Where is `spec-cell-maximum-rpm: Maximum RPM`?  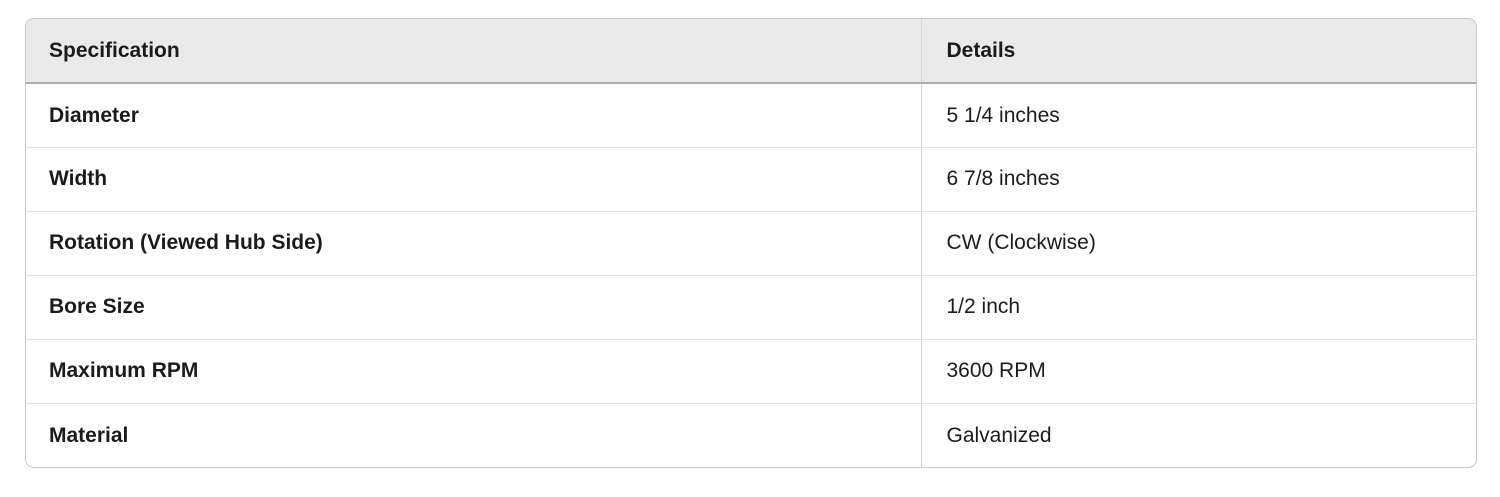
spec-cell-maximum-rpm: Maximum RPM is located at coordinates (473, 371).